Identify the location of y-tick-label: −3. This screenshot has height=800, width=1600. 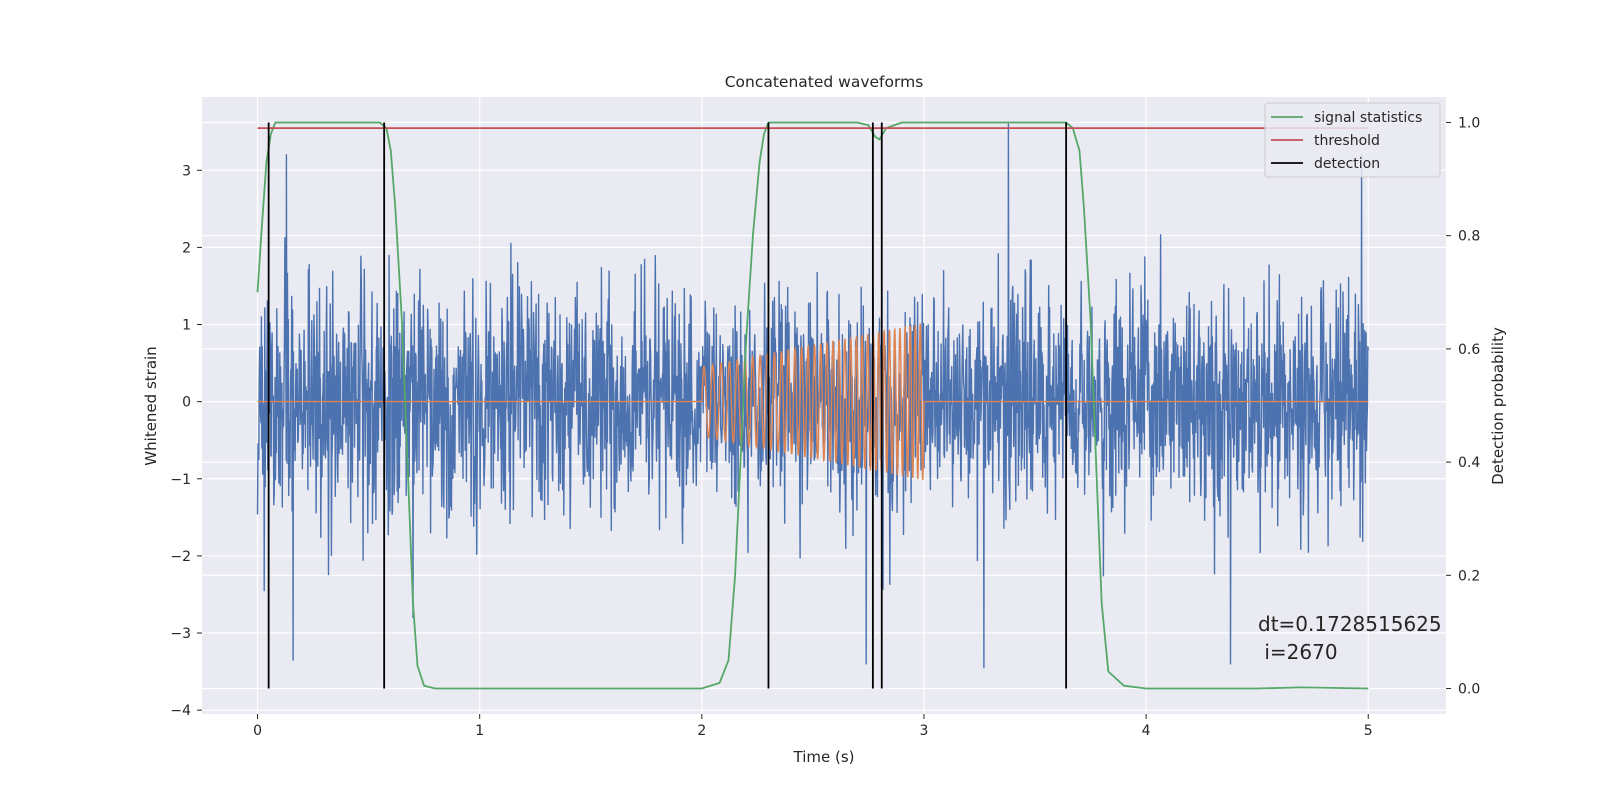
(180, 634).